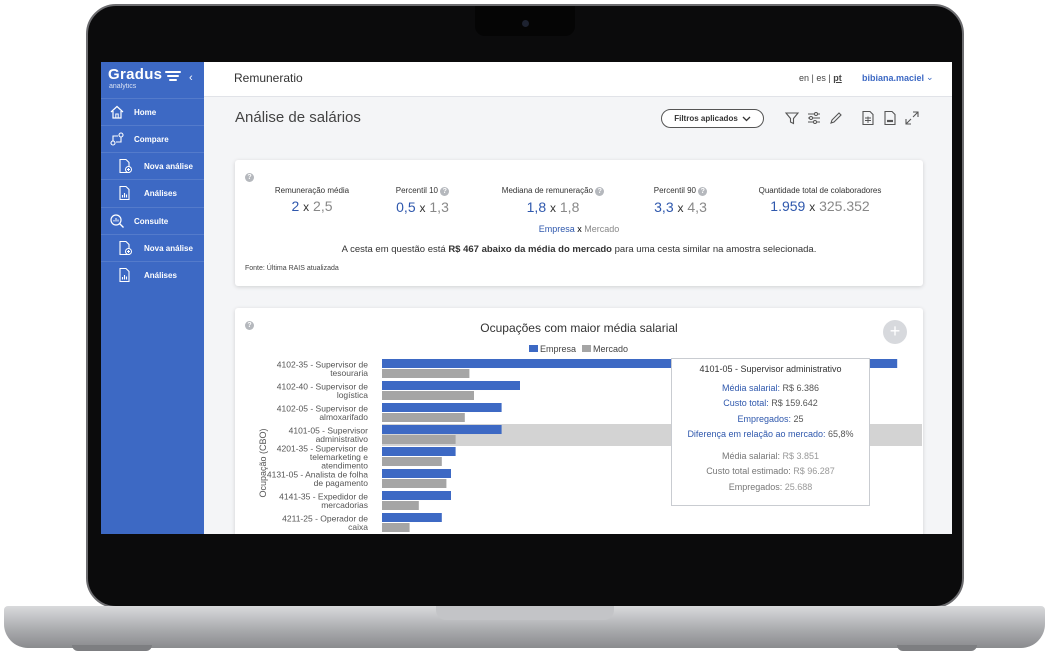 The width and height of the screenshot is (1049, 657). I want to click on category-label: atendimento, so click(344, 465).